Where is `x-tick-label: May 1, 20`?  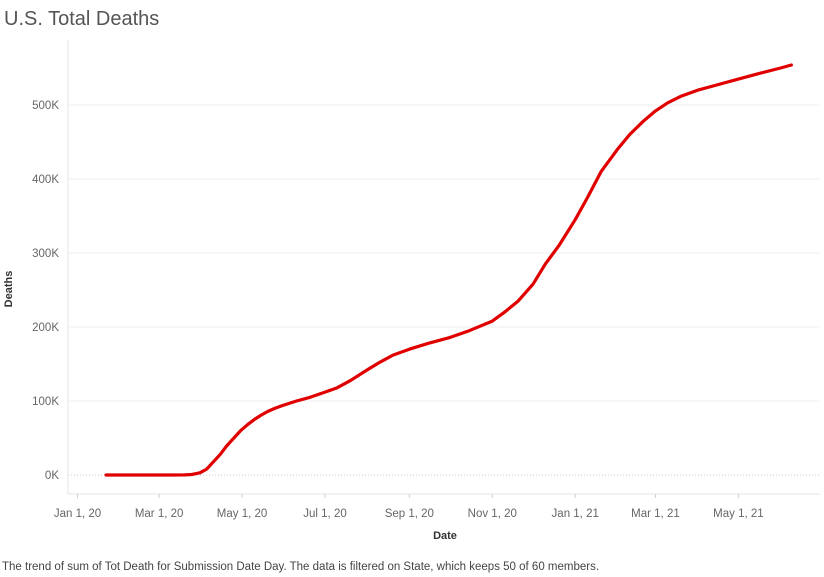
x-tick-label: May 1, 20 is located at coordinates (242, 514).